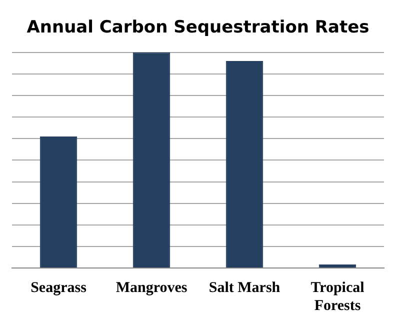 This screenshot has width=400, height=330. Describe the element at coordinates (198, 28) in the screenshot. I see `chart-title: Annual Carbon Sequestration Rates` at that location.